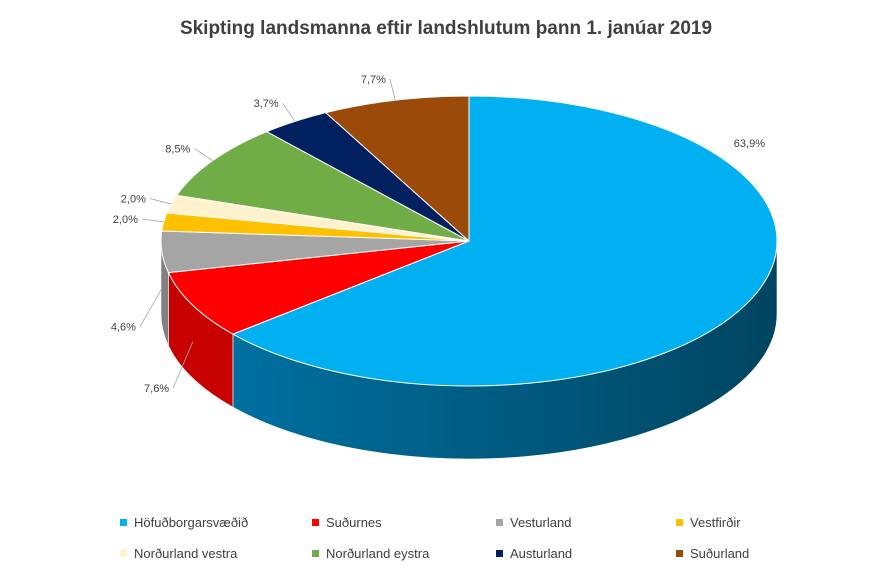 This screenshot has width=892, height=568. Describe the element at coordinates (373, 80) in the screenshot. I see `data-label-sudurland: 7,7%` at that location.